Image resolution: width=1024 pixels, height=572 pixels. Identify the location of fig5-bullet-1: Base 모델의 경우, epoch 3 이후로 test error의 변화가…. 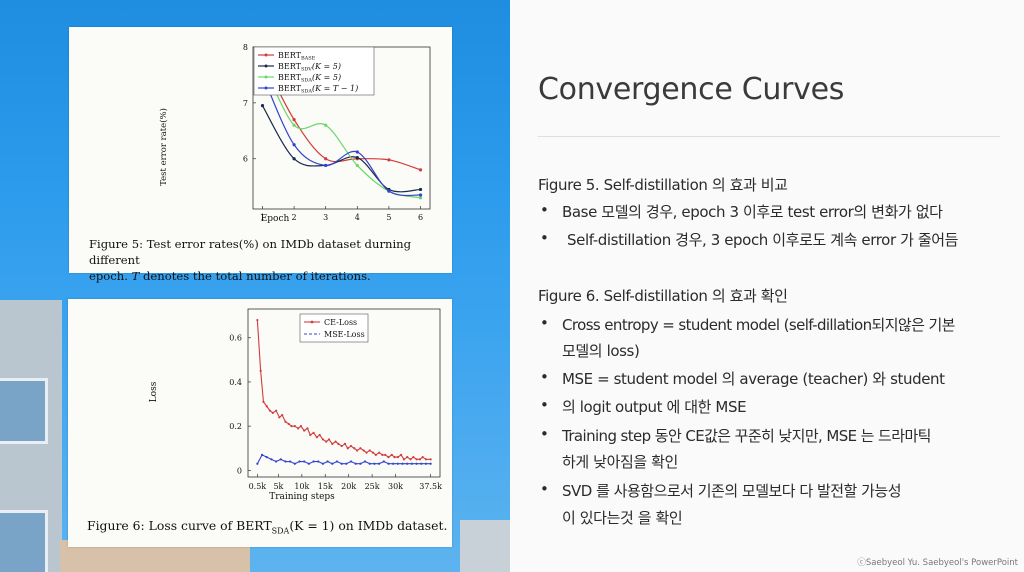
(752, 212).